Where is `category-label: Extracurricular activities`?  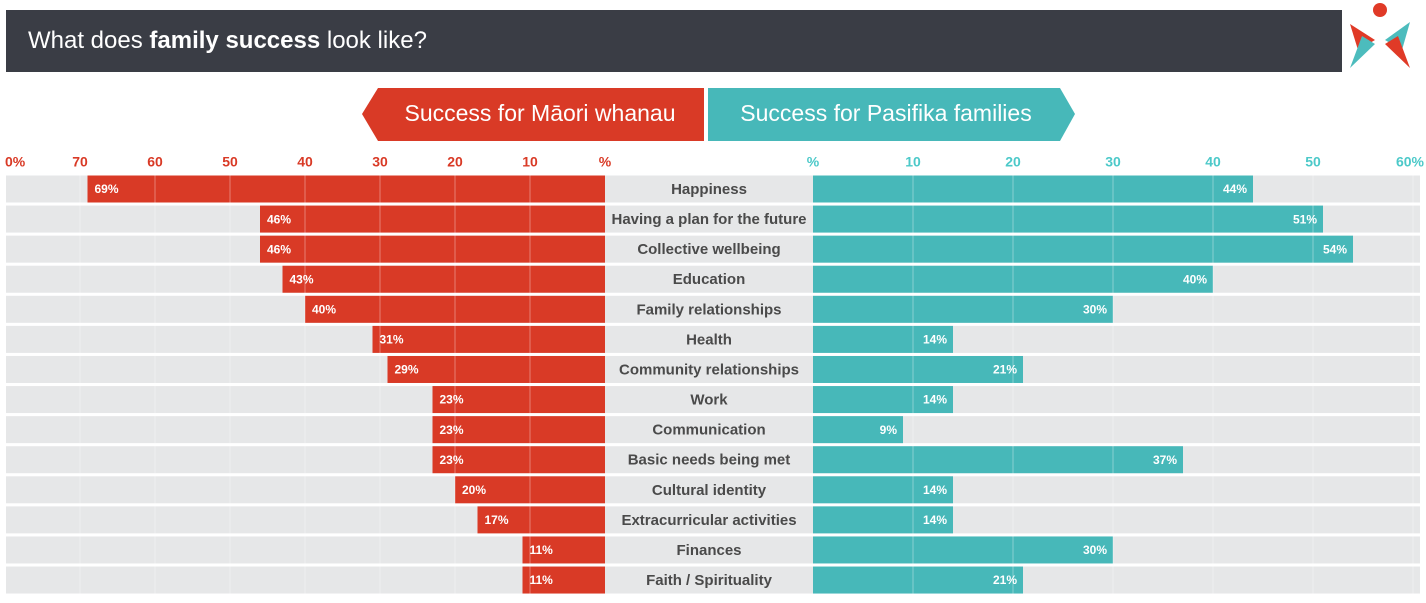
category-label: Extracurricular activities is located at coordinates (708, 520).